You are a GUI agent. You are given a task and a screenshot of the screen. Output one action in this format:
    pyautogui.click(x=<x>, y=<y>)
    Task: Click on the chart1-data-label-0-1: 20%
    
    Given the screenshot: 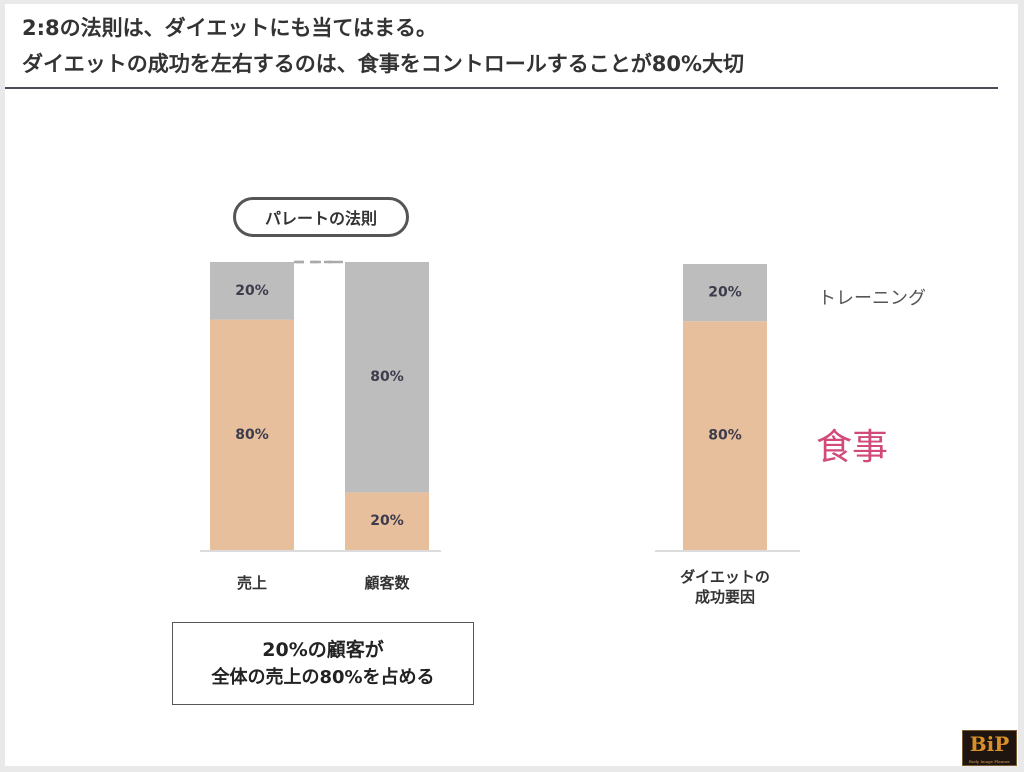 What is the action you would take?
    pyautogui.click(x=252, y=291)
    